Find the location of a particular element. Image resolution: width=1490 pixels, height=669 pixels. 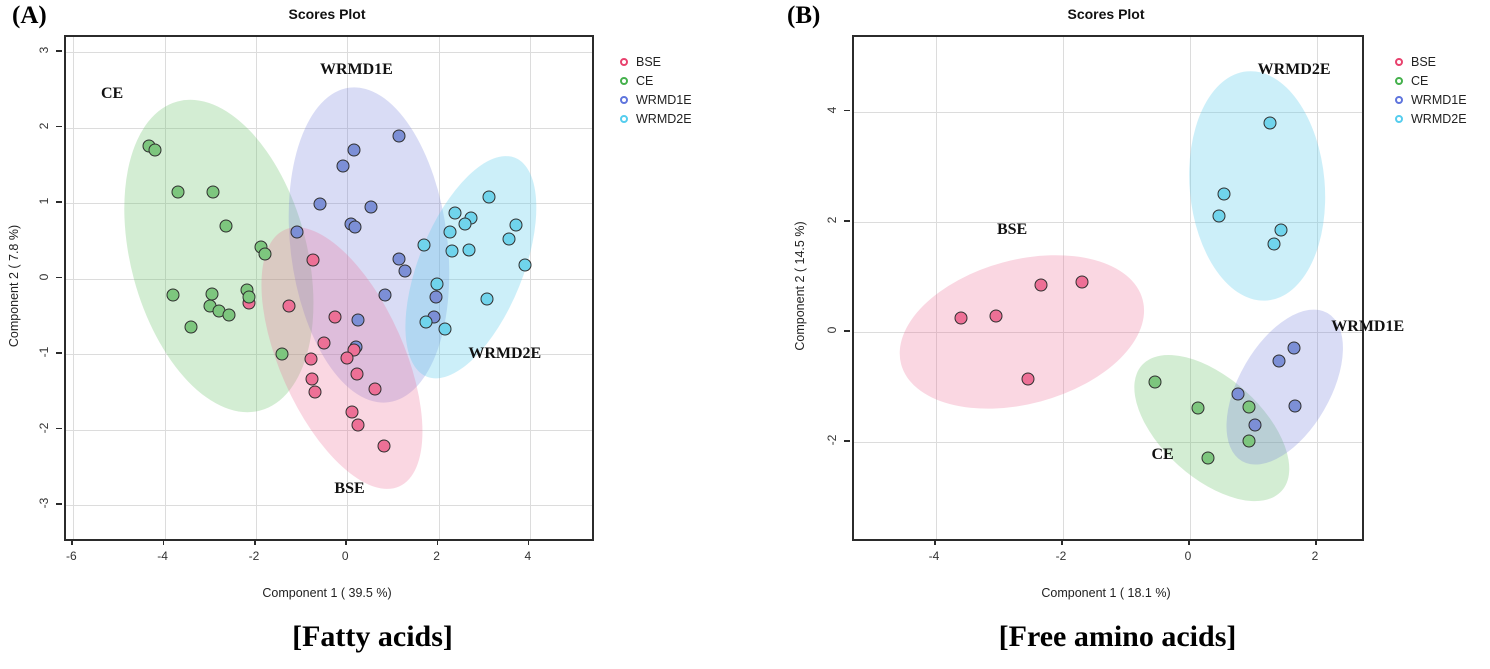

y-tick-label: 2 is located at coordinates (832, 220).